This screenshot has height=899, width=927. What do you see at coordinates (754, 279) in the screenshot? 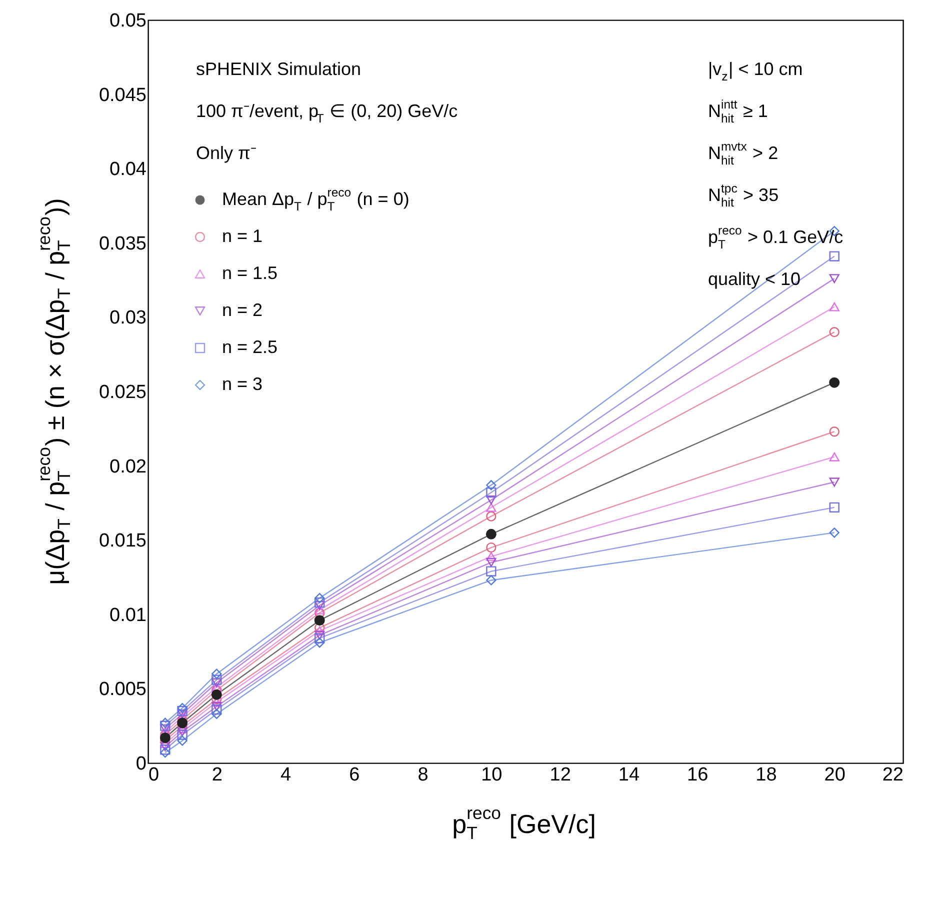
I see `annotation: quality < 10` at bounding box center [754, 279].